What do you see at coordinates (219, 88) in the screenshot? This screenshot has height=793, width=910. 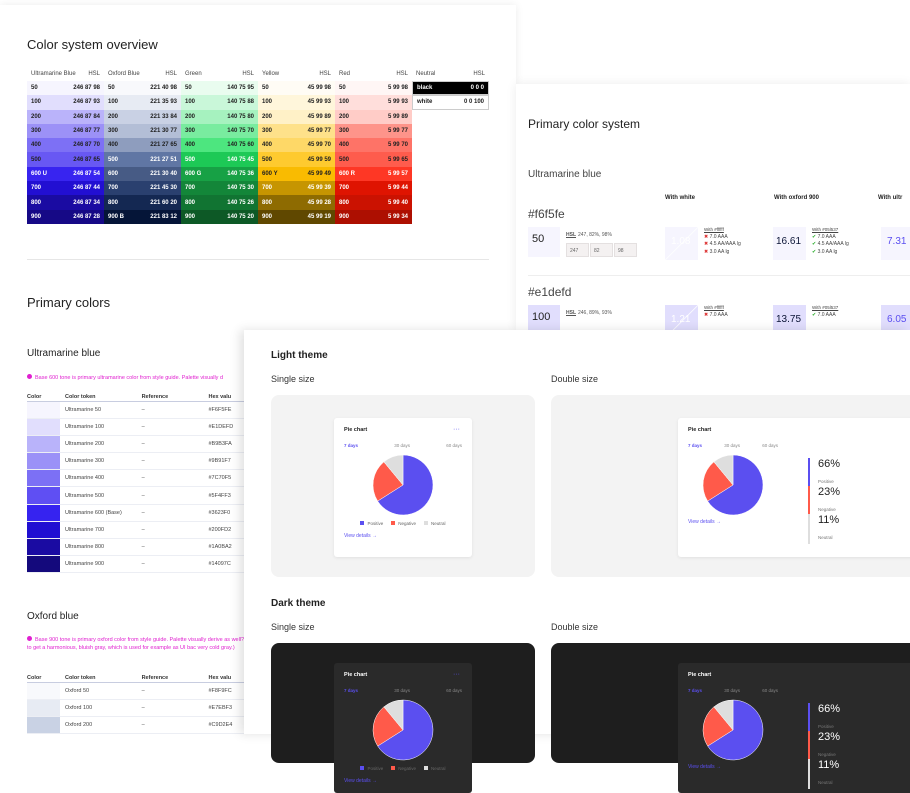 I see `palette-swatch-row: 50 140 75 95` at bounding box center [219, 88].